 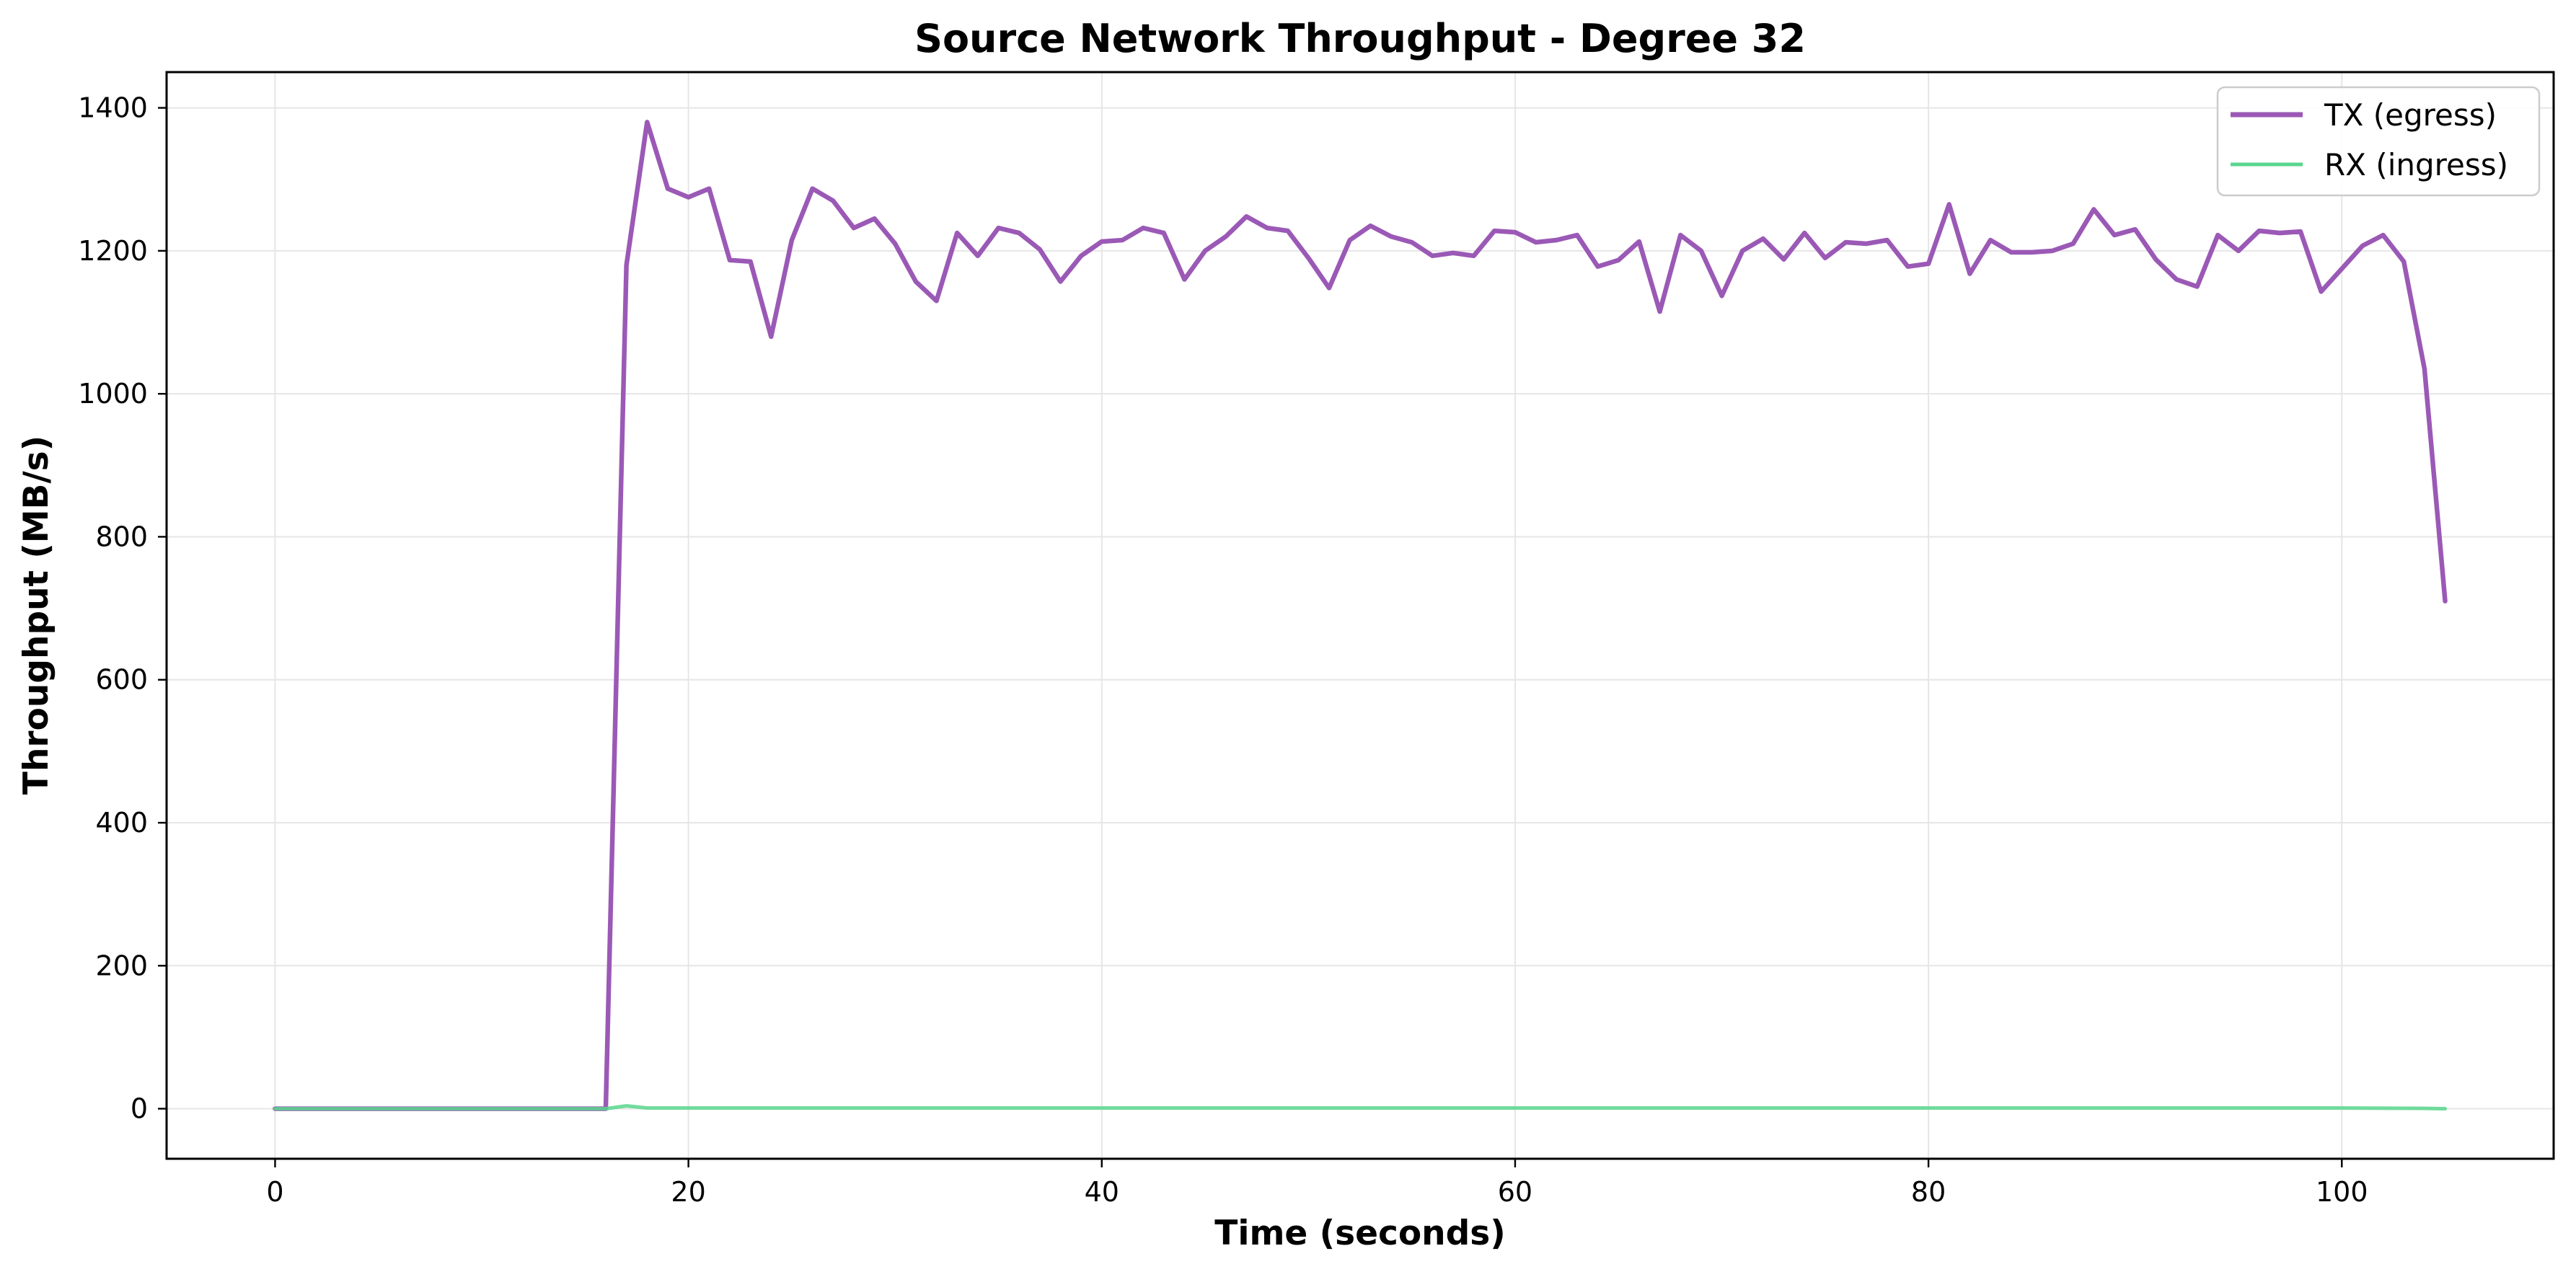 I want to click on x-tick-label: 20, so click(x=688, y=1192).